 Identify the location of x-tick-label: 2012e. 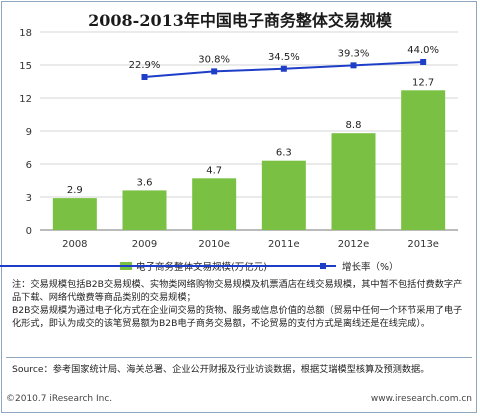
(354, 244).